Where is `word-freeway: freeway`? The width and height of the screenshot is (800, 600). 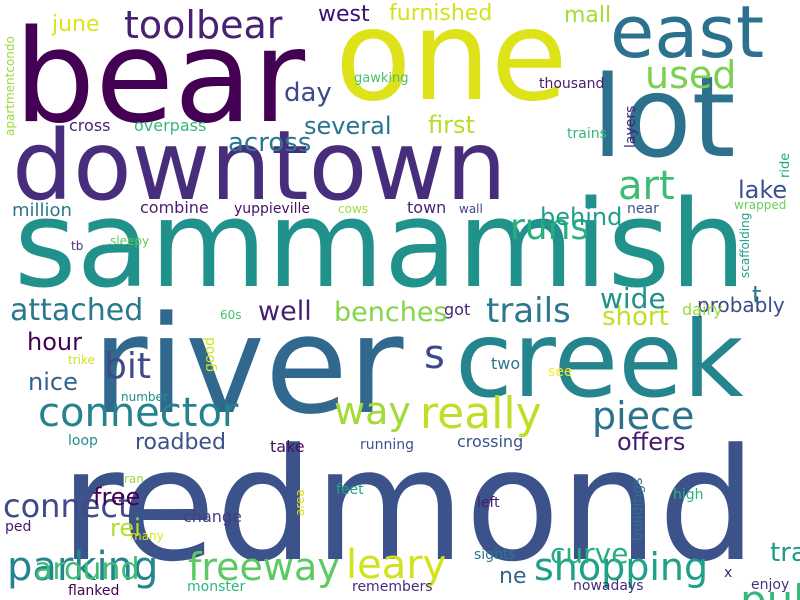 word-freeway: freeway is located at coordinates (264, 567).